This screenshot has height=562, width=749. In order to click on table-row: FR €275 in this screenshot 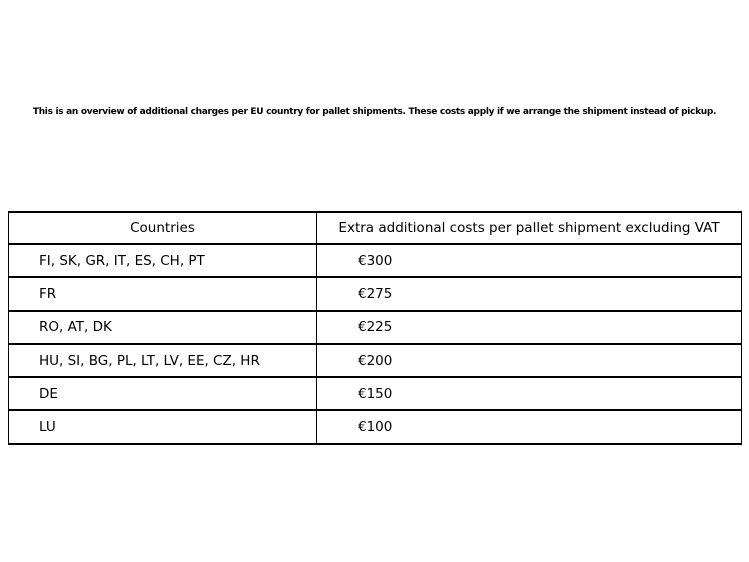, I will do `click(375, 294)`.